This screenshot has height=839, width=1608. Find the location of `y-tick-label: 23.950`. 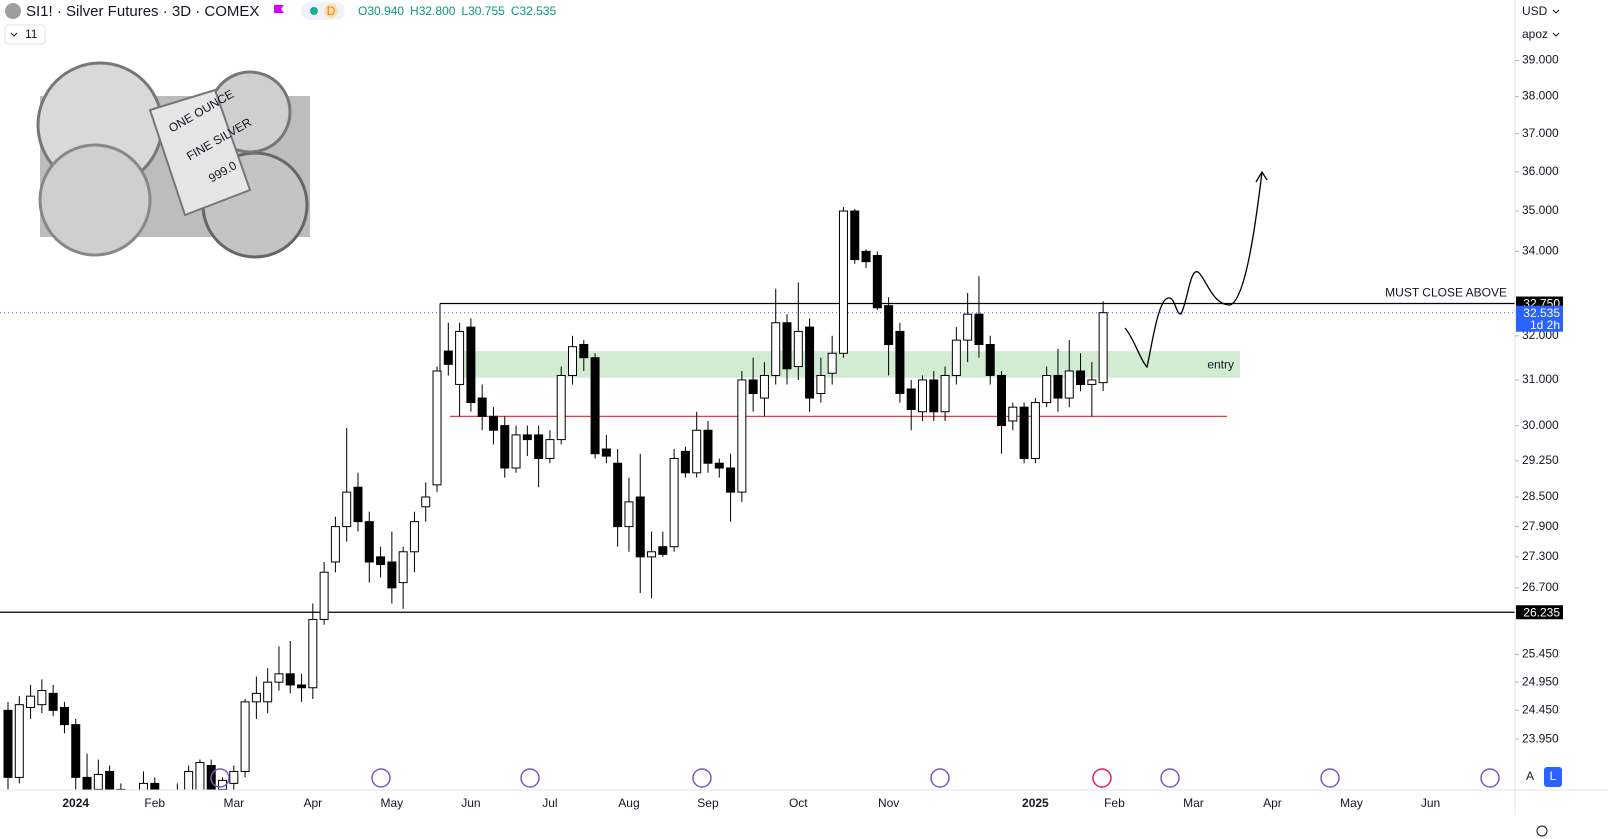

y-tick-label: 23.950 is located at coordinates (1540, 738).